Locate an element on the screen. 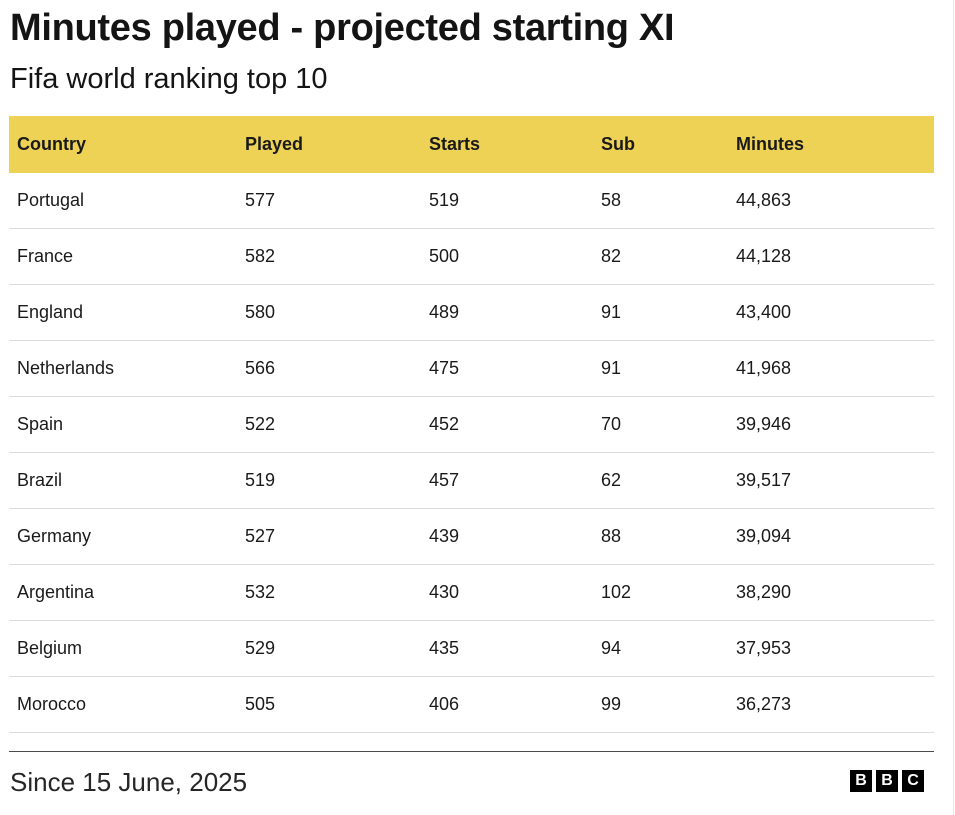 This screenshot has height=815, width=955. column-header-played: Played is located at coordinates (329, 144).